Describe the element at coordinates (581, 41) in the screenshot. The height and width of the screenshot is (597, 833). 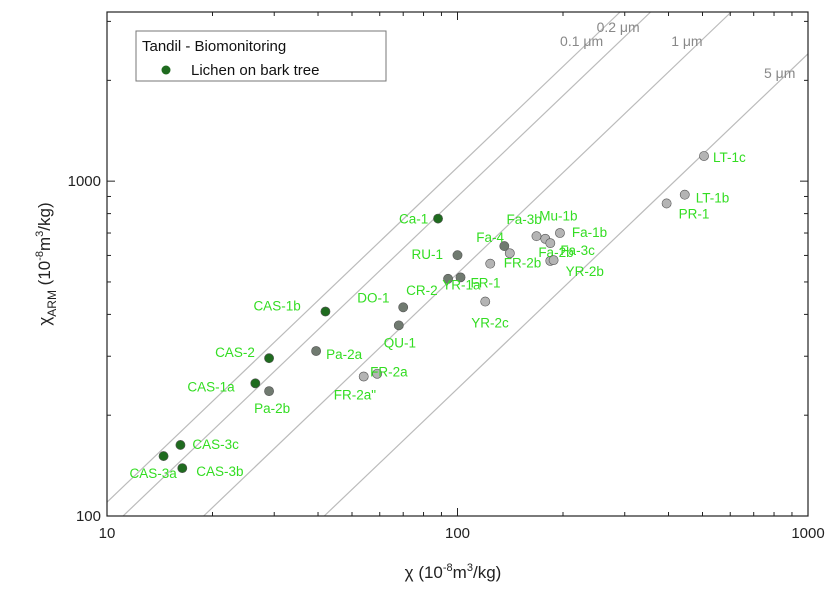
I see `grain-size-label-0: 0.1 μm` at that location.